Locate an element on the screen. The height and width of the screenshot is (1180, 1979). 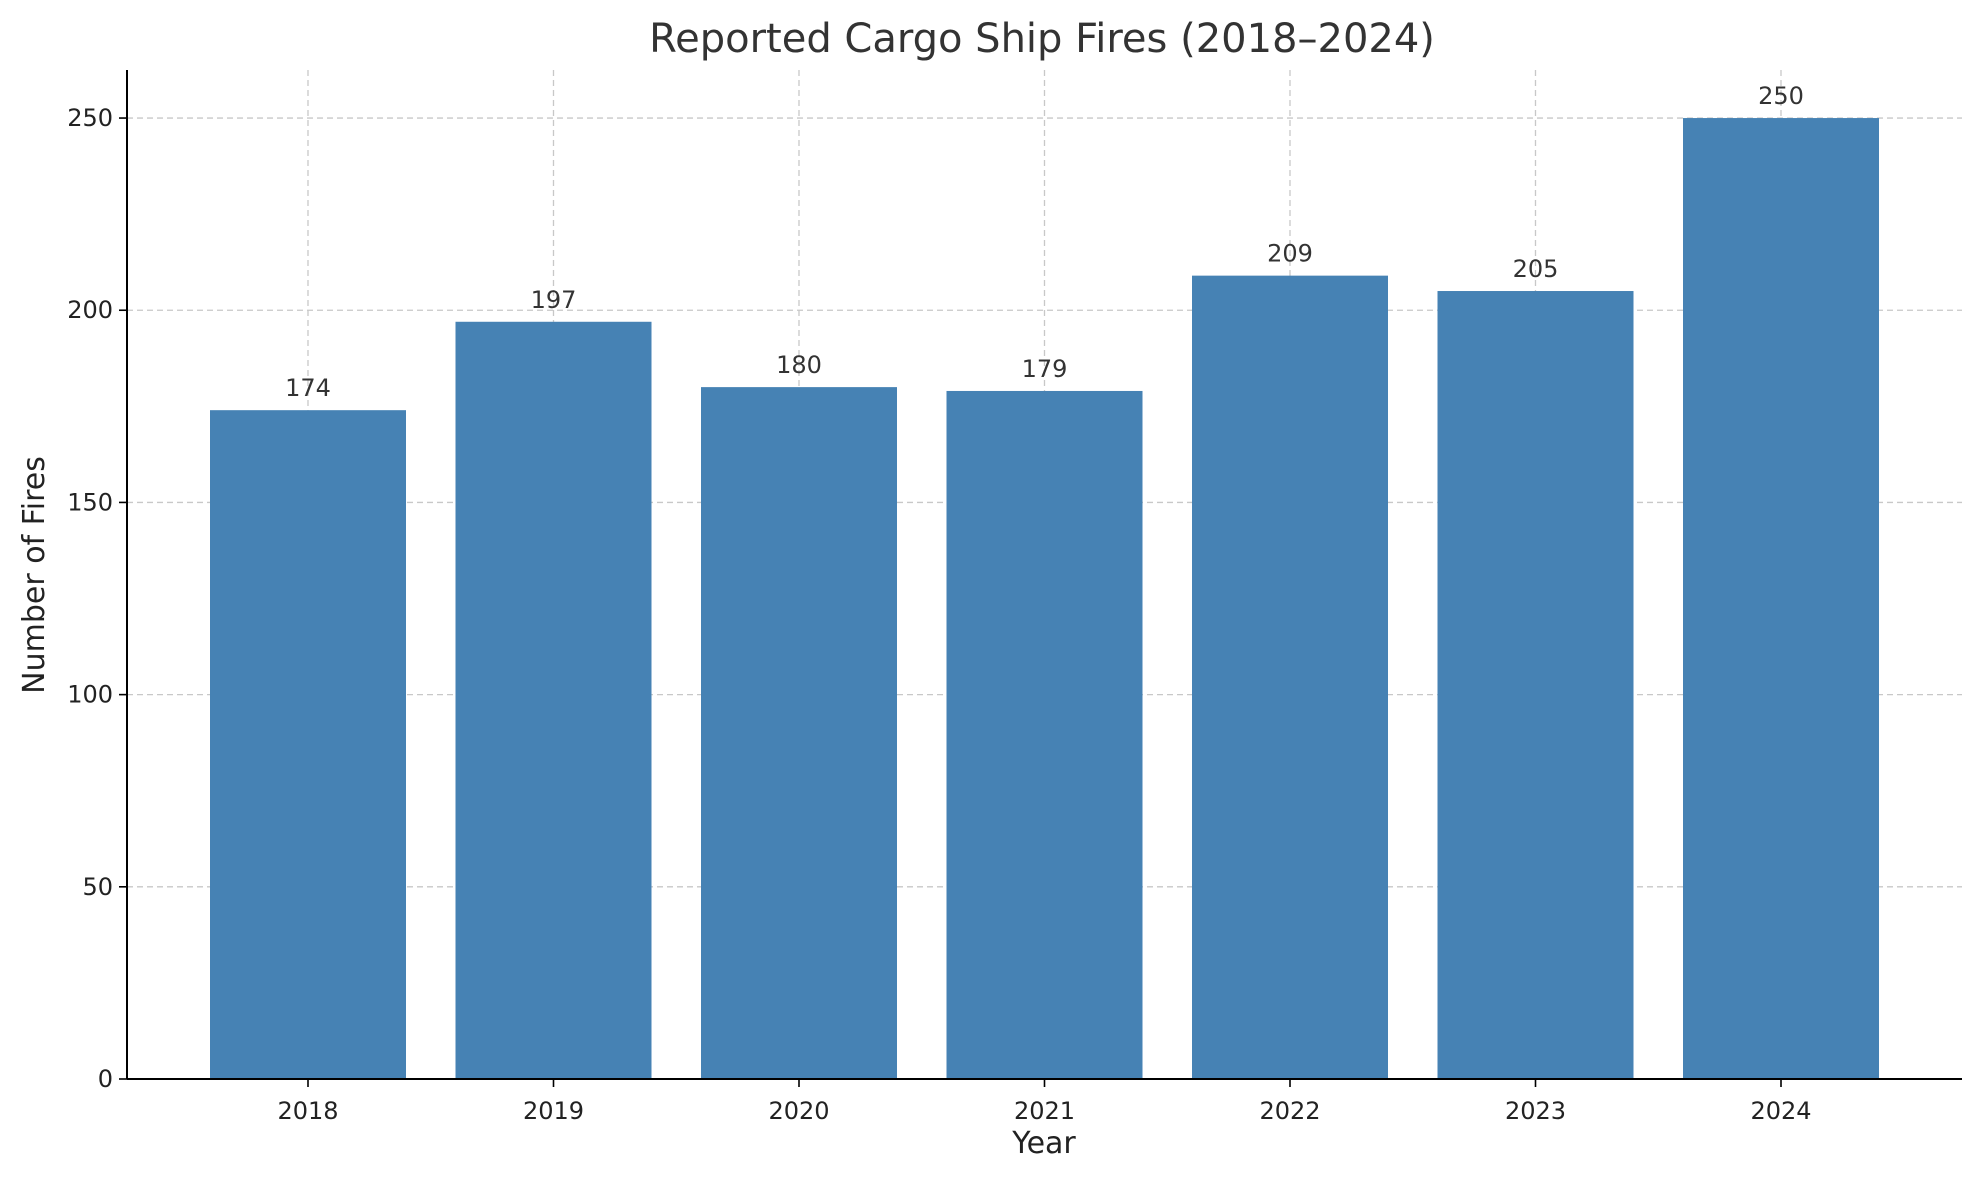
data-label-2022: 209 is located at coordinates (1290, 254).